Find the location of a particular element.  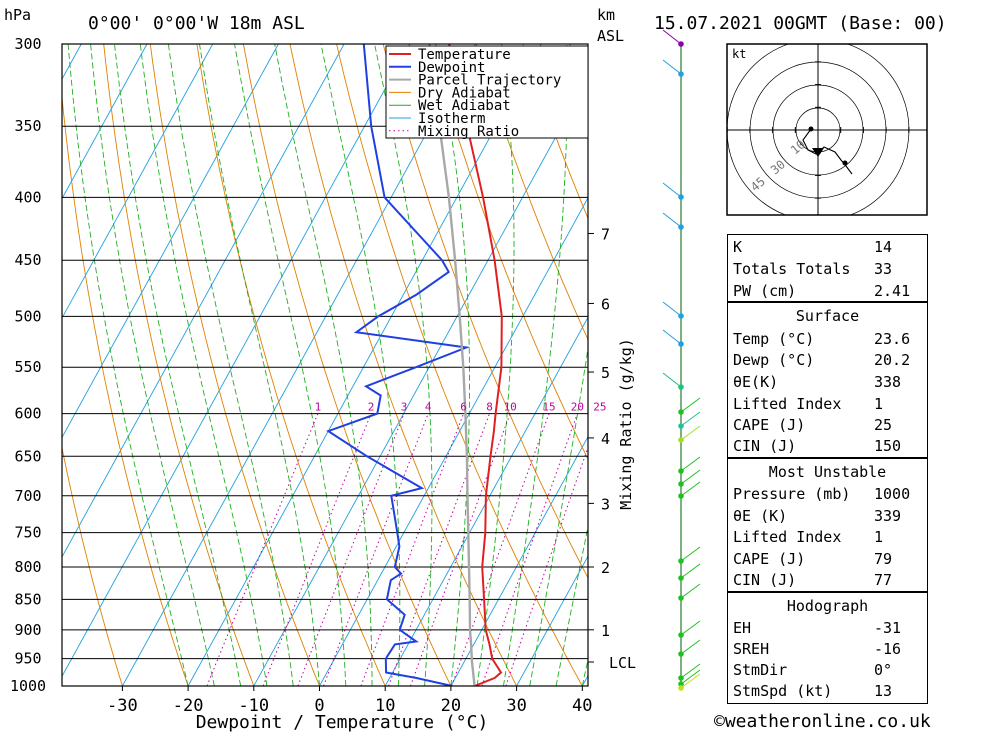

most-unstable-row: Pressure (mb) 1000 is located at coordinates (822, 494).